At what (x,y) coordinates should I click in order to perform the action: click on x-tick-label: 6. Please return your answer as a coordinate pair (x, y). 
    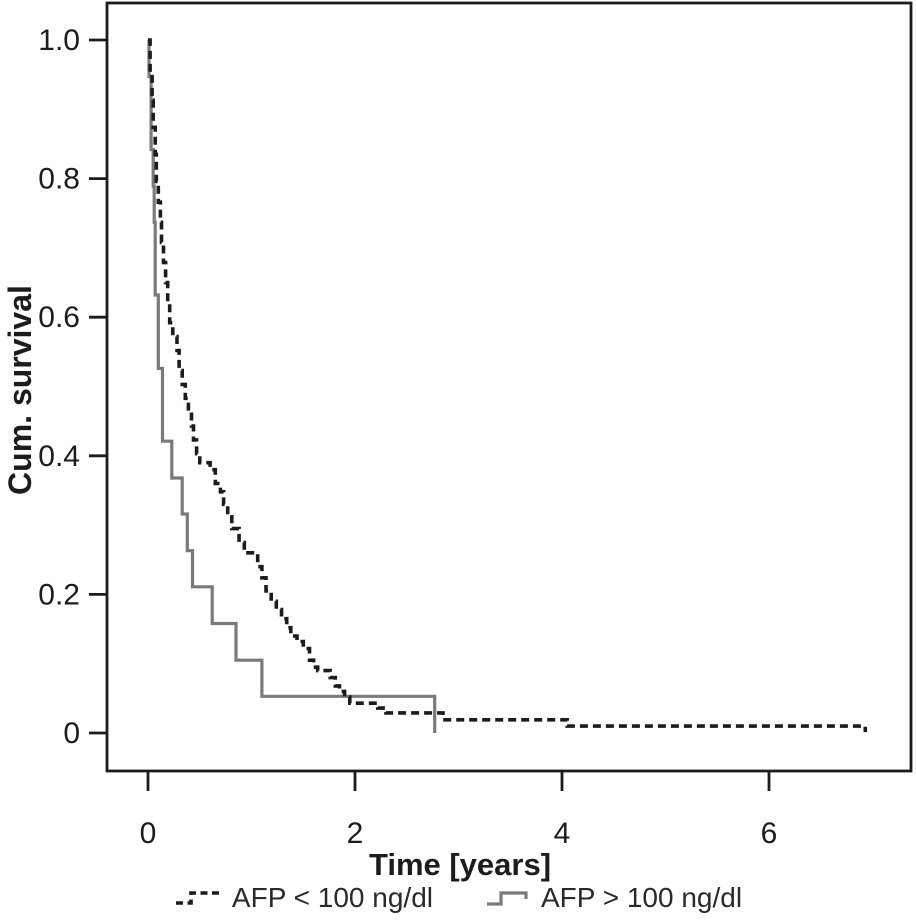
    Looking at the image, I should click on (769, 833).